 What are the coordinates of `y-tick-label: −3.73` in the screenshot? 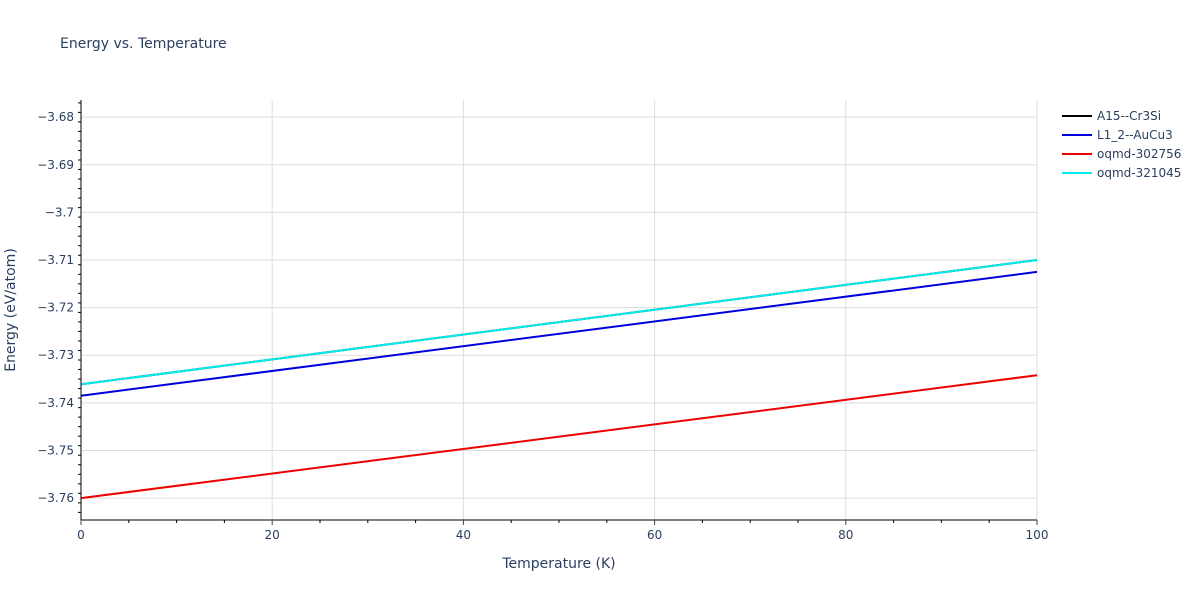 It's located at (55, 355).